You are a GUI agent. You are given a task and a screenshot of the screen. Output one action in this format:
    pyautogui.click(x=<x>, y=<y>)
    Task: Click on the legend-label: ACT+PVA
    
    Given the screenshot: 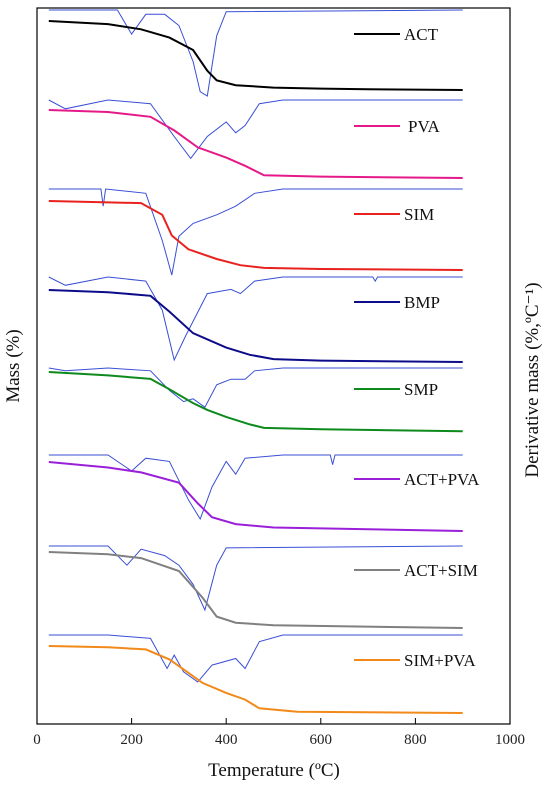 What is the action you would take?
    pyautogui.click(x=442, y=479)
    